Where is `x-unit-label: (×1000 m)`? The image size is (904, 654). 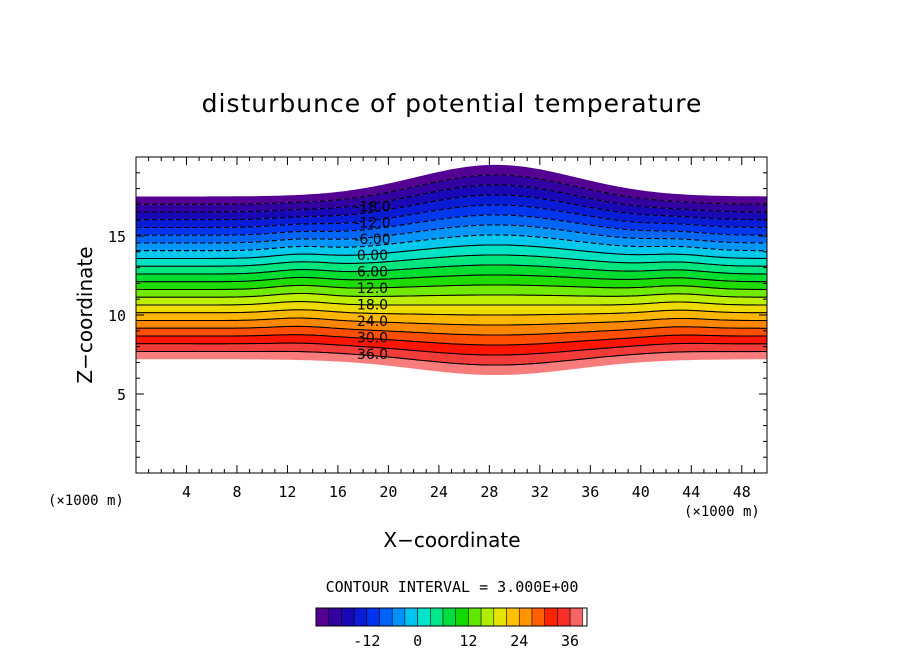 x-unit-label: (×1000 m) is located at coordinates (722, 512).